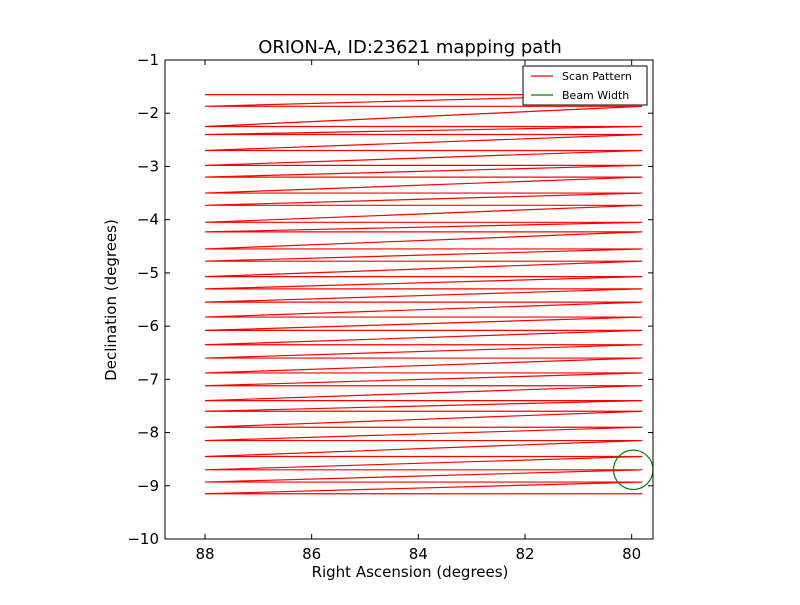  I want to click on y-tick-label: −1, so click(148, 60).